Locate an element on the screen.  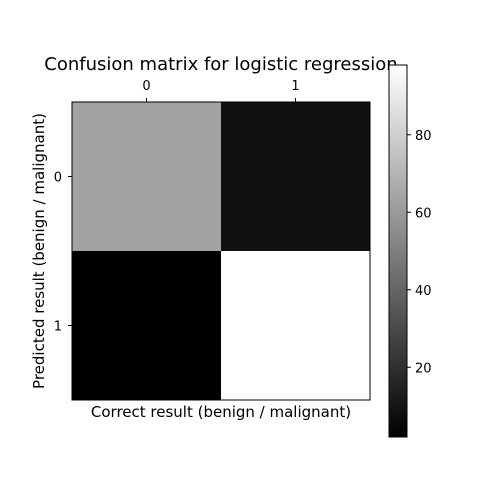
y-axis-ticks: 01 is located at coordinates (63, 253).